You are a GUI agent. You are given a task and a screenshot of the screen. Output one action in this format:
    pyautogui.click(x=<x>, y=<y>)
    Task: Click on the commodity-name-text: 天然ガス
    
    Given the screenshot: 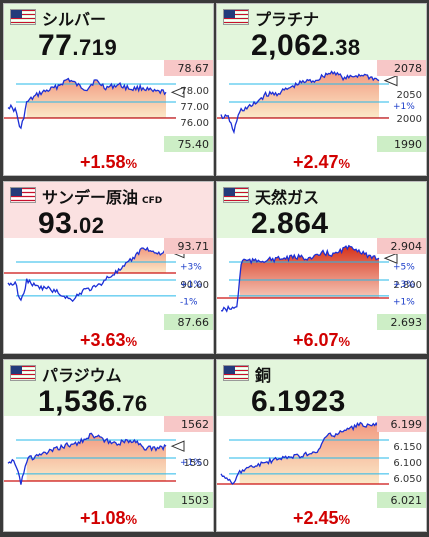 What is the action you would take?
    pyautogui.click(x=287, y=197)
    